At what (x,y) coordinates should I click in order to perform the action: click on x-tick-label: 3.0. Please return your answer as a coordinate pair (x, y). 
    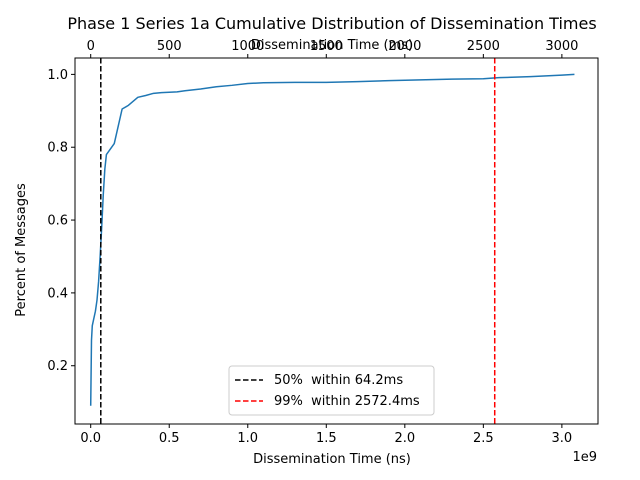
    Looking at the image, I should click on (562, 438).